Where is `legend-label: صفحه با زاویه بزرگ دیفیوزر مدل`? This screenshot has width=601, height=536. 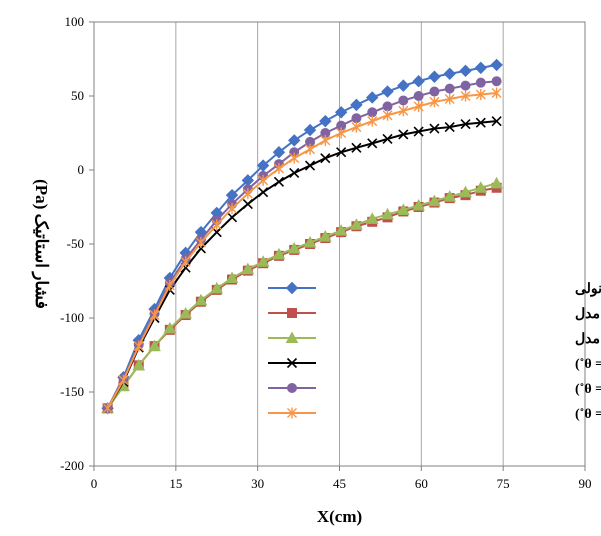
legend-label: صفحه با زاویه بزرگ دیفیوزر مدل is located at coordinates (588, 313).